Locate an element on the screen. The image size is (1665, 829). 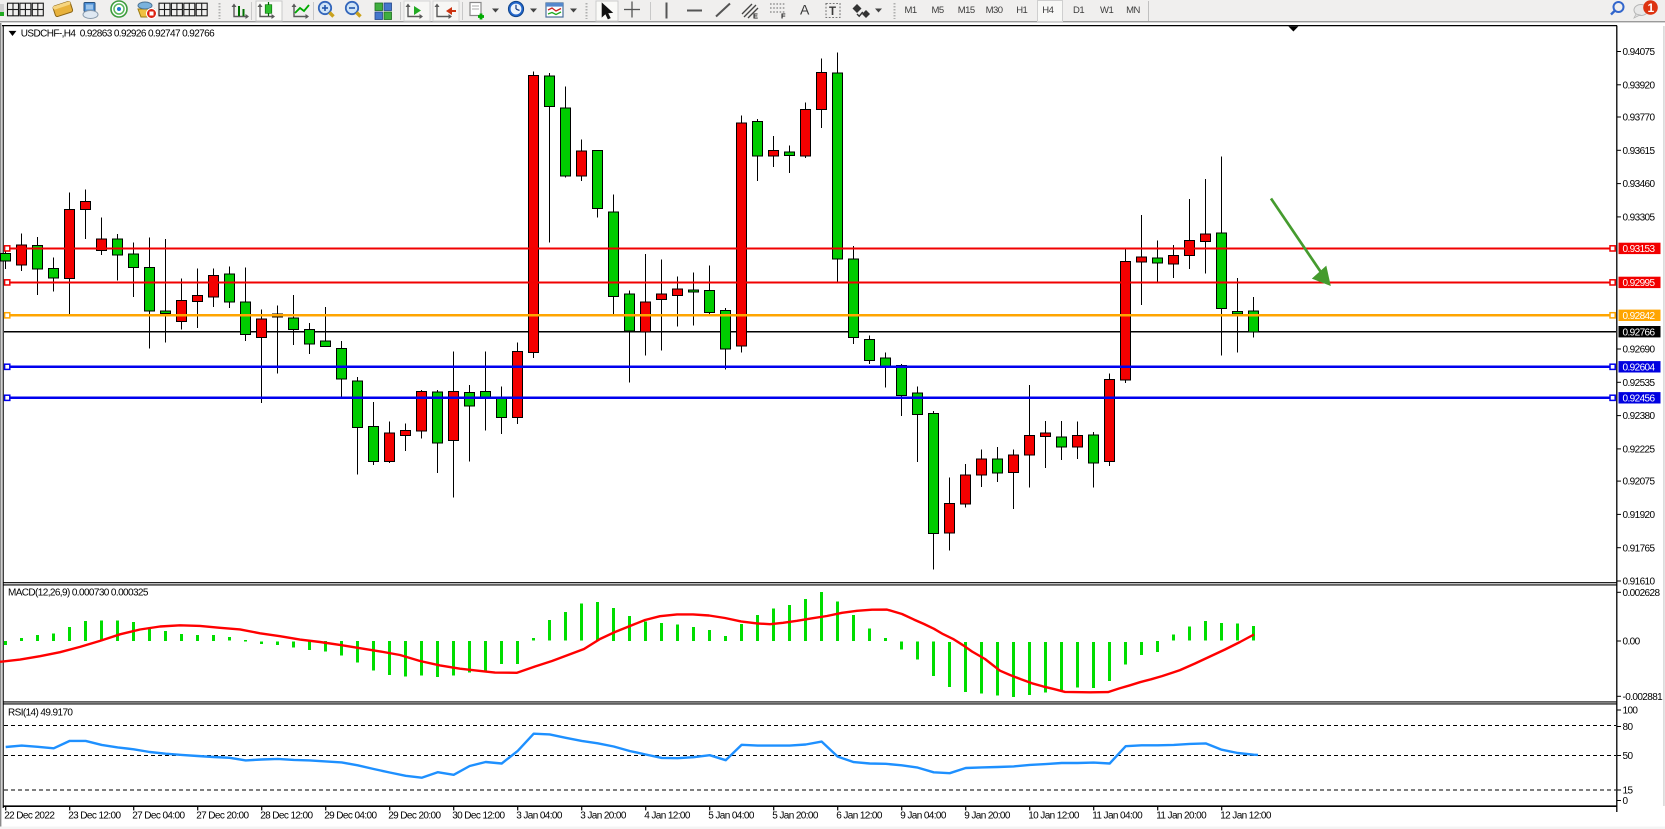
svg-text: 50 is located at coordinates (1628, 756).